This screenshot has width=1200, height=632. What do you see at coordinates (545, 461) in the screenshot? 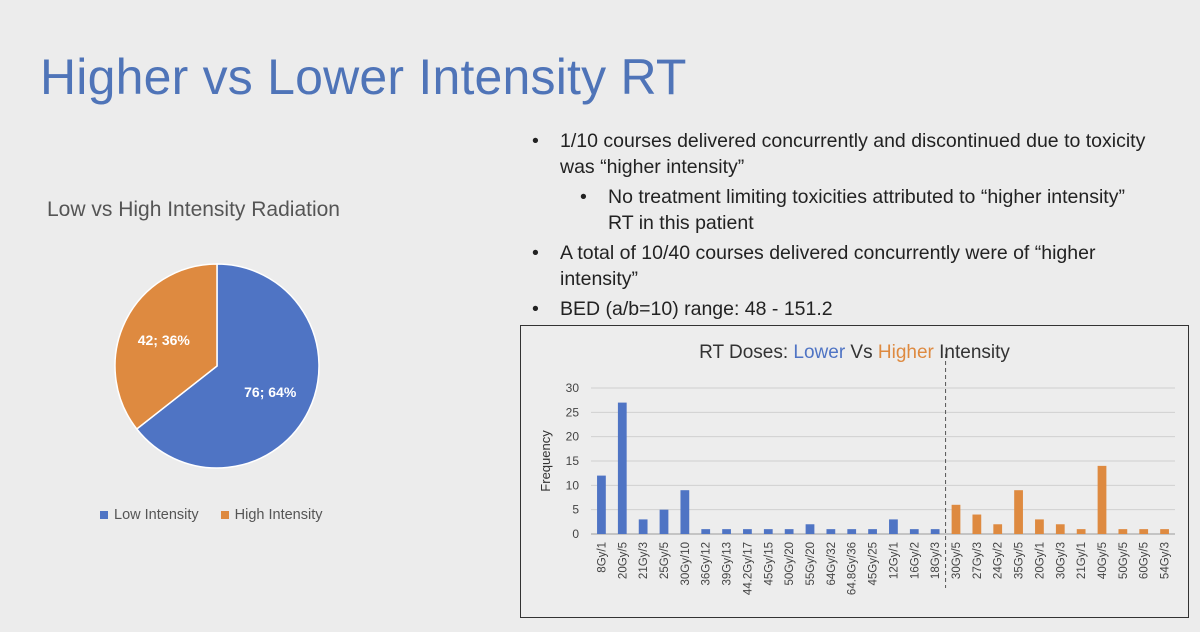
I see `y-axis-label: Frequency` at bounding box center [545, 461].